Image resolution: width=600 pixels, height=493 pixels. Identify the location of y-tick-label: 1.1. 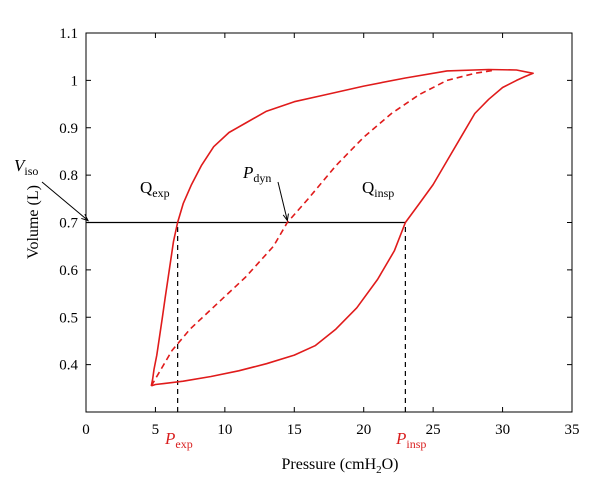
(68, 34).